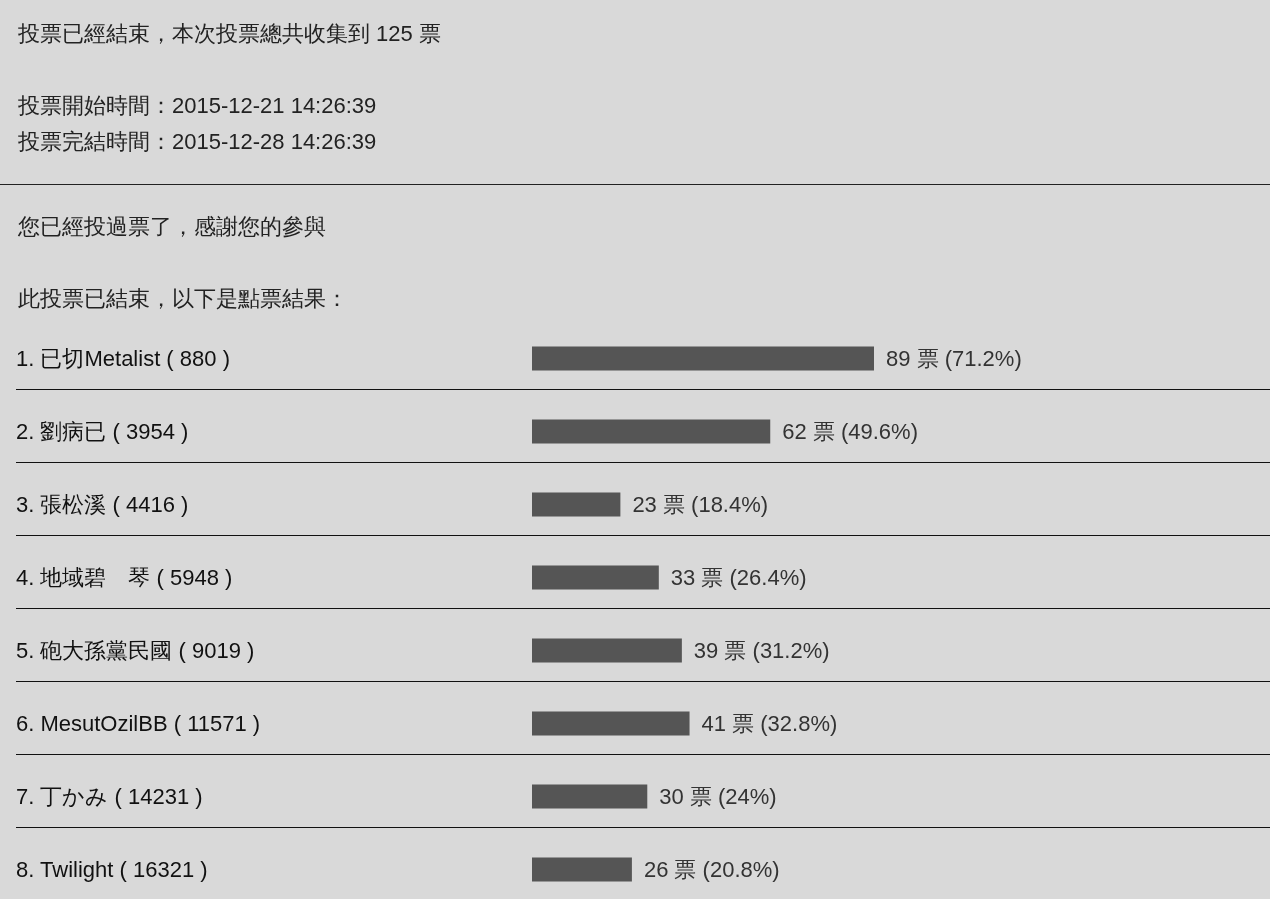 The image size is (1270, 899). What do you see at coordinates (123, 358) in the screenshot?
I see `y-tick-label: 1. 已切Metalist ( 880 )` at bounding box center [123, 358].